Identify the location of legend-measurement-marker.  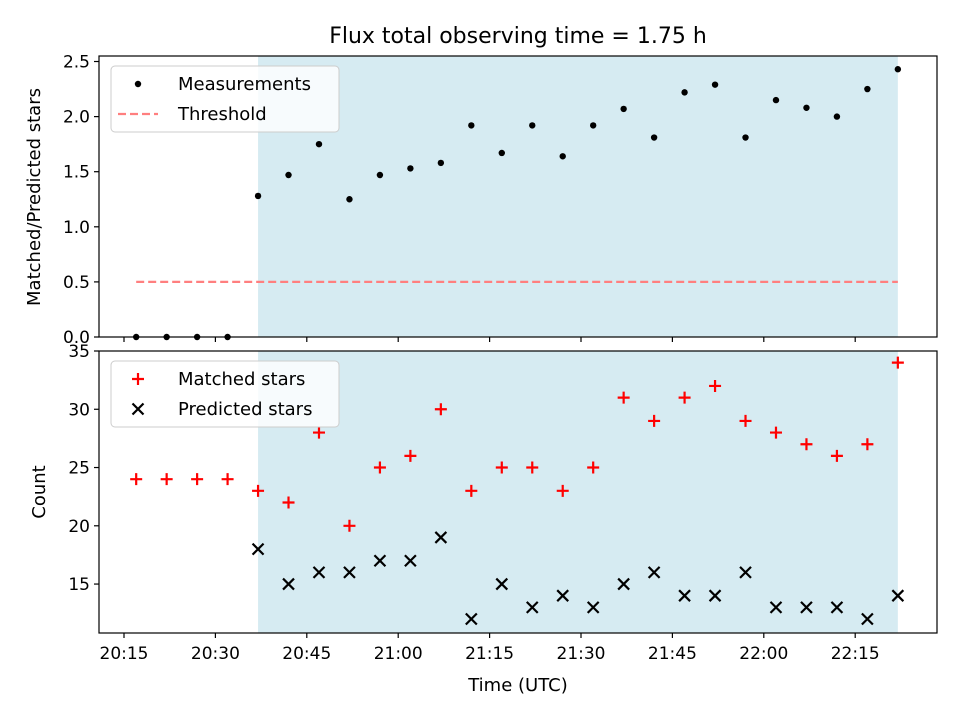
(138, 84).